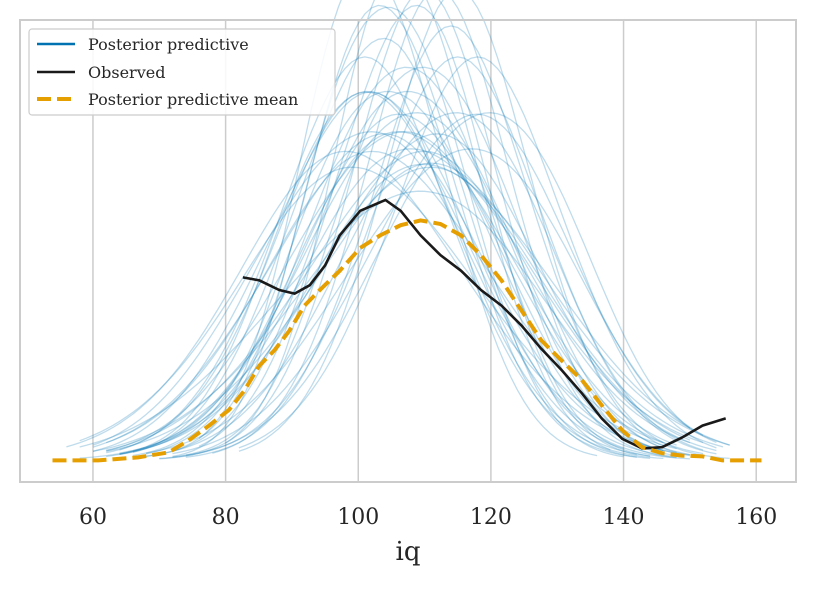 The height and width of the screenshot is (590, 814). Describe the element at coordinates (624, 517) in the screenshot. I see `x-tick-label-140: 140` at that location.